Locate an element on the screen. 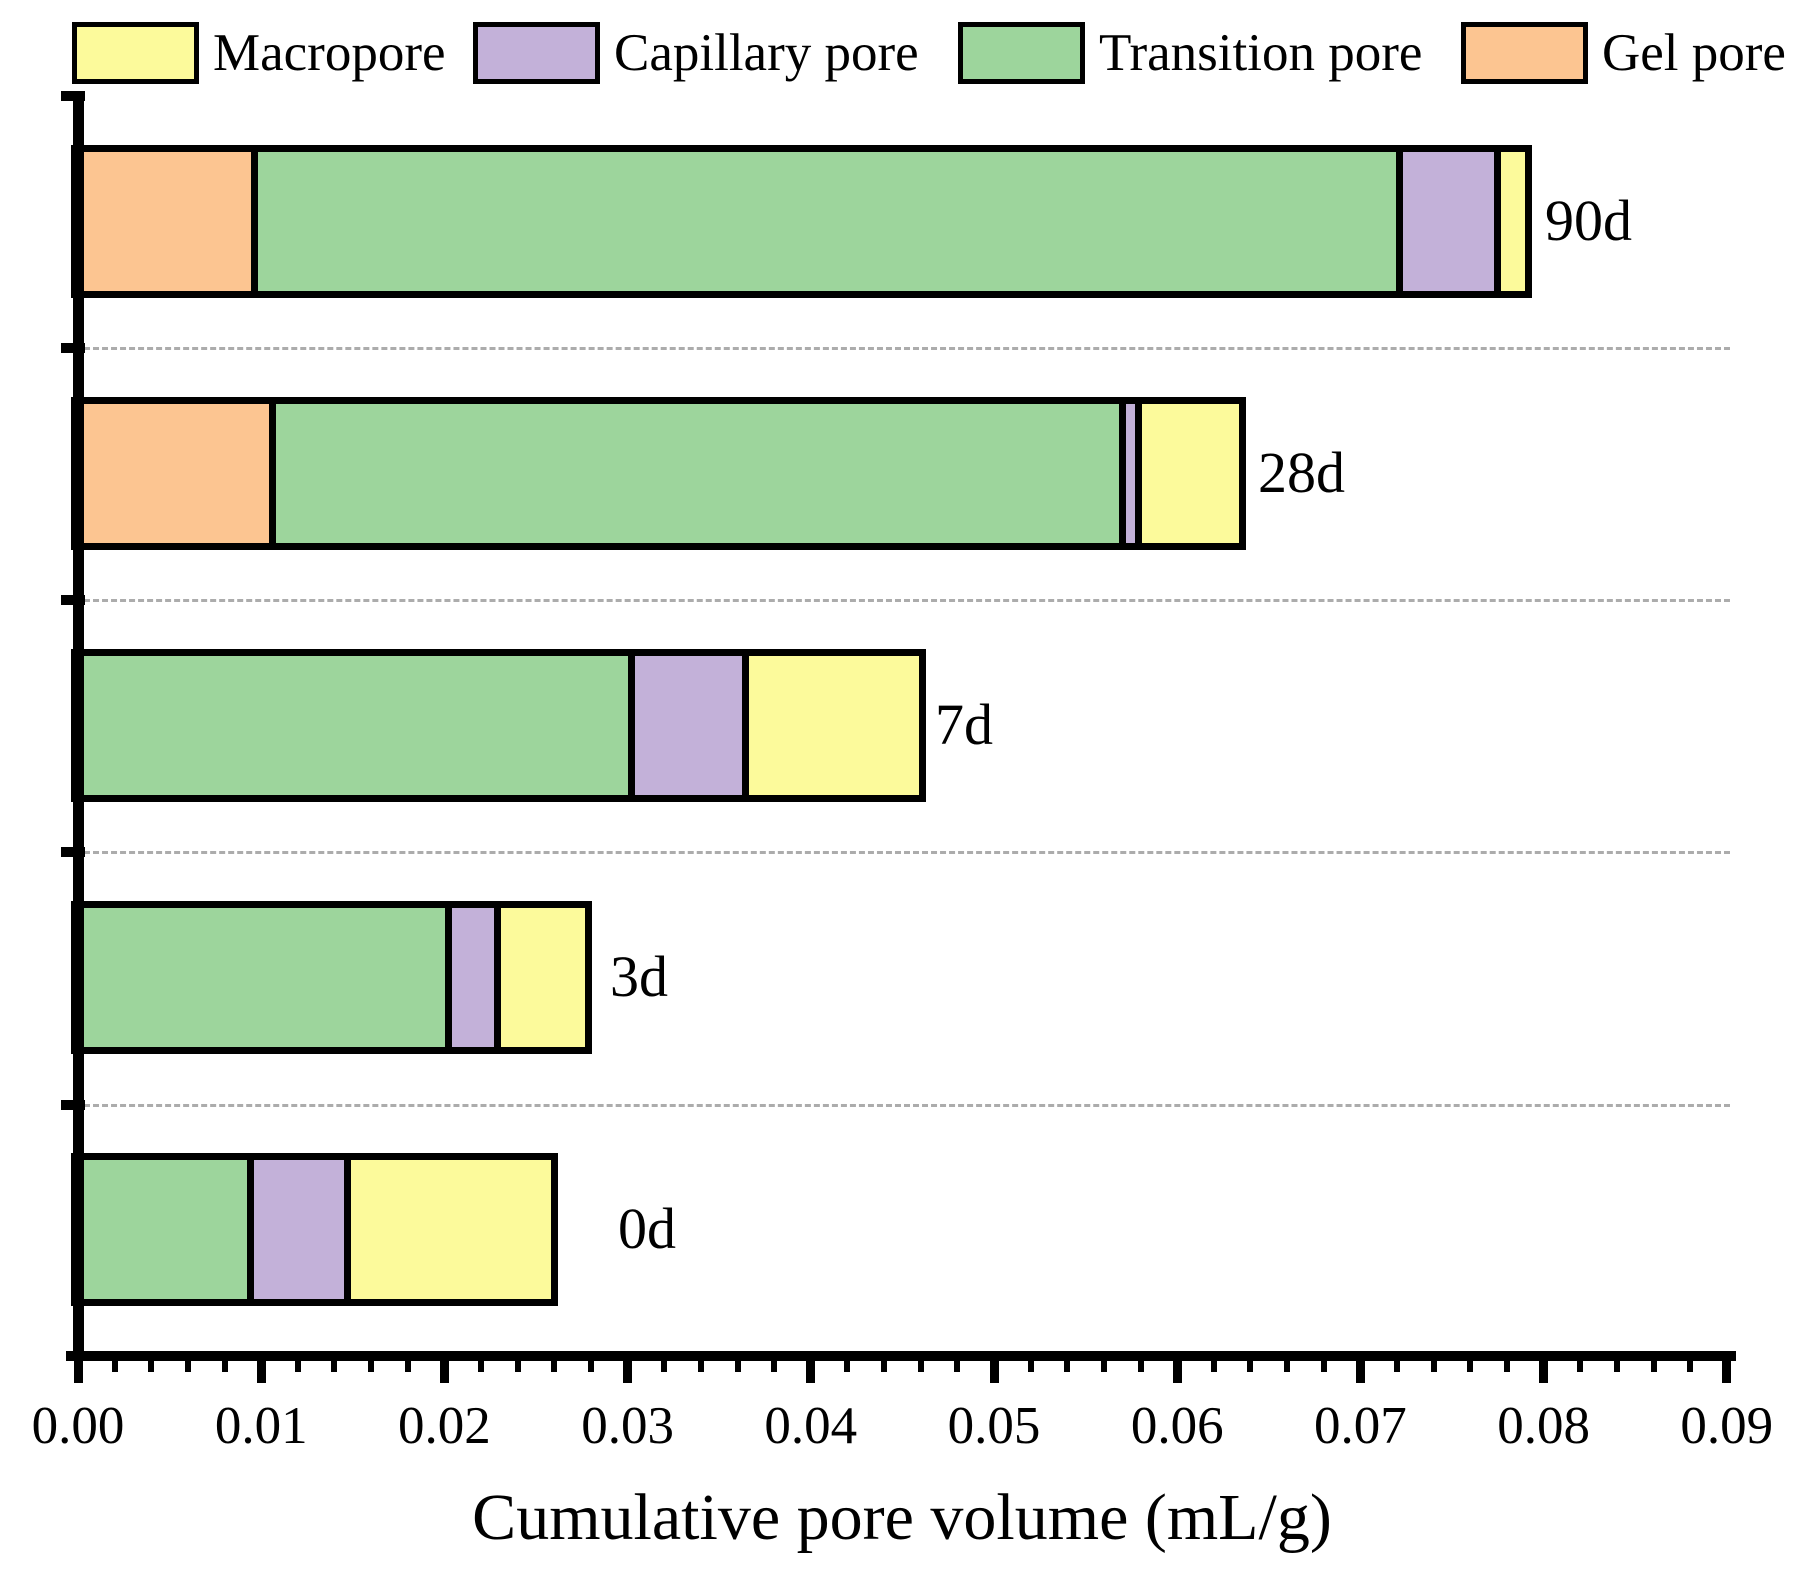  bar-0d-segment-transition-pore is located at coordinates (166, 1229).